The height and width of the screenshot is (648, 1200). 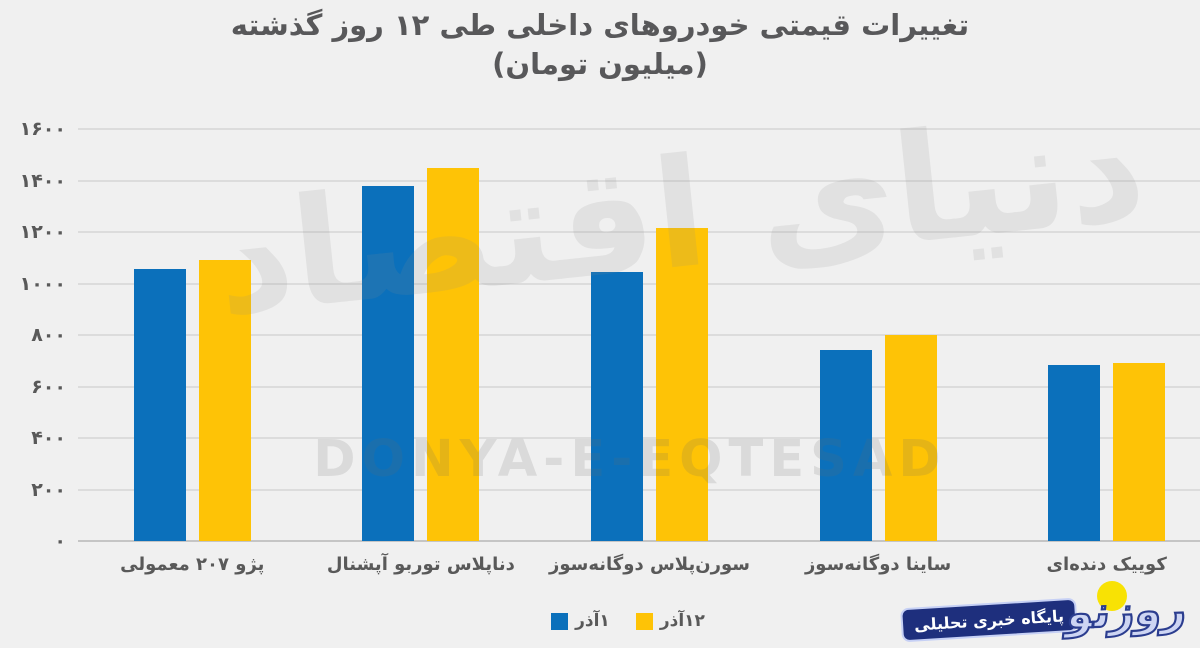 I want to click on bar-series1-cat4, so click(x=845, y=445).